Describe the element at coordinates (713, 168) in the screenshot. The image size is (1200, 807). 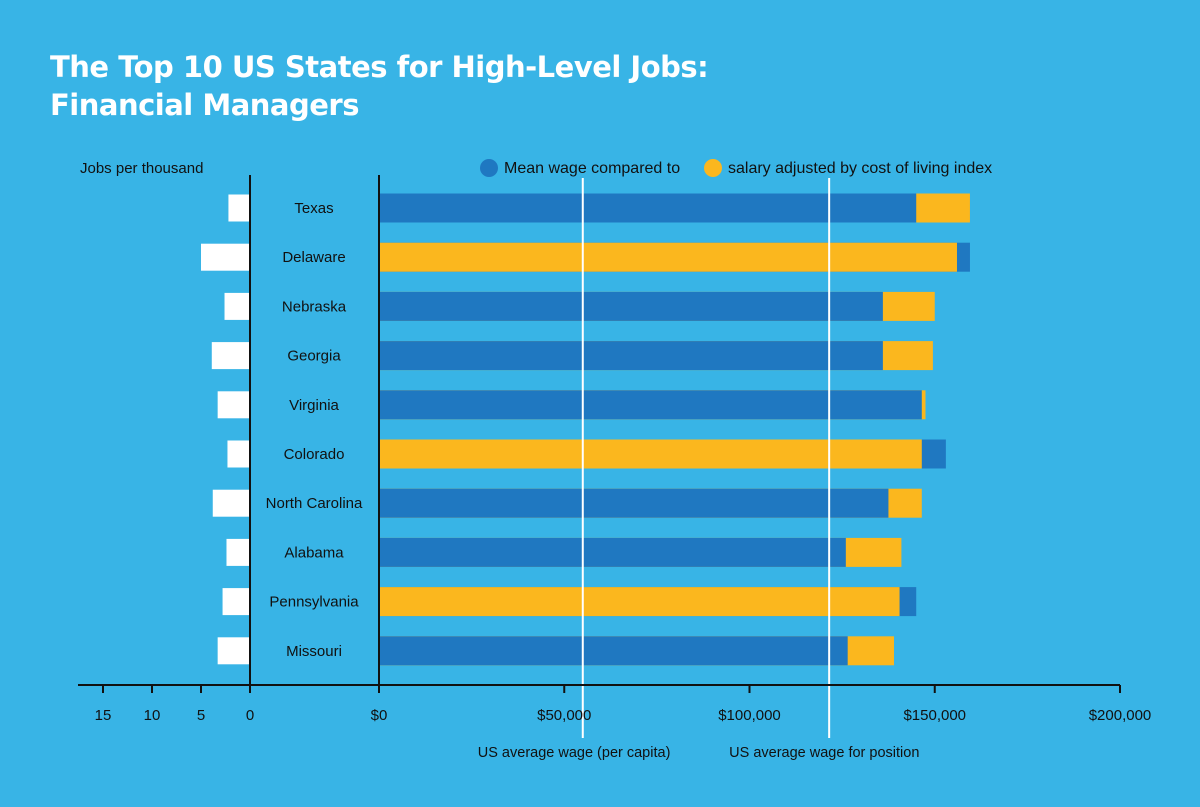
I see `legend-adjusted-swatch` at that location.